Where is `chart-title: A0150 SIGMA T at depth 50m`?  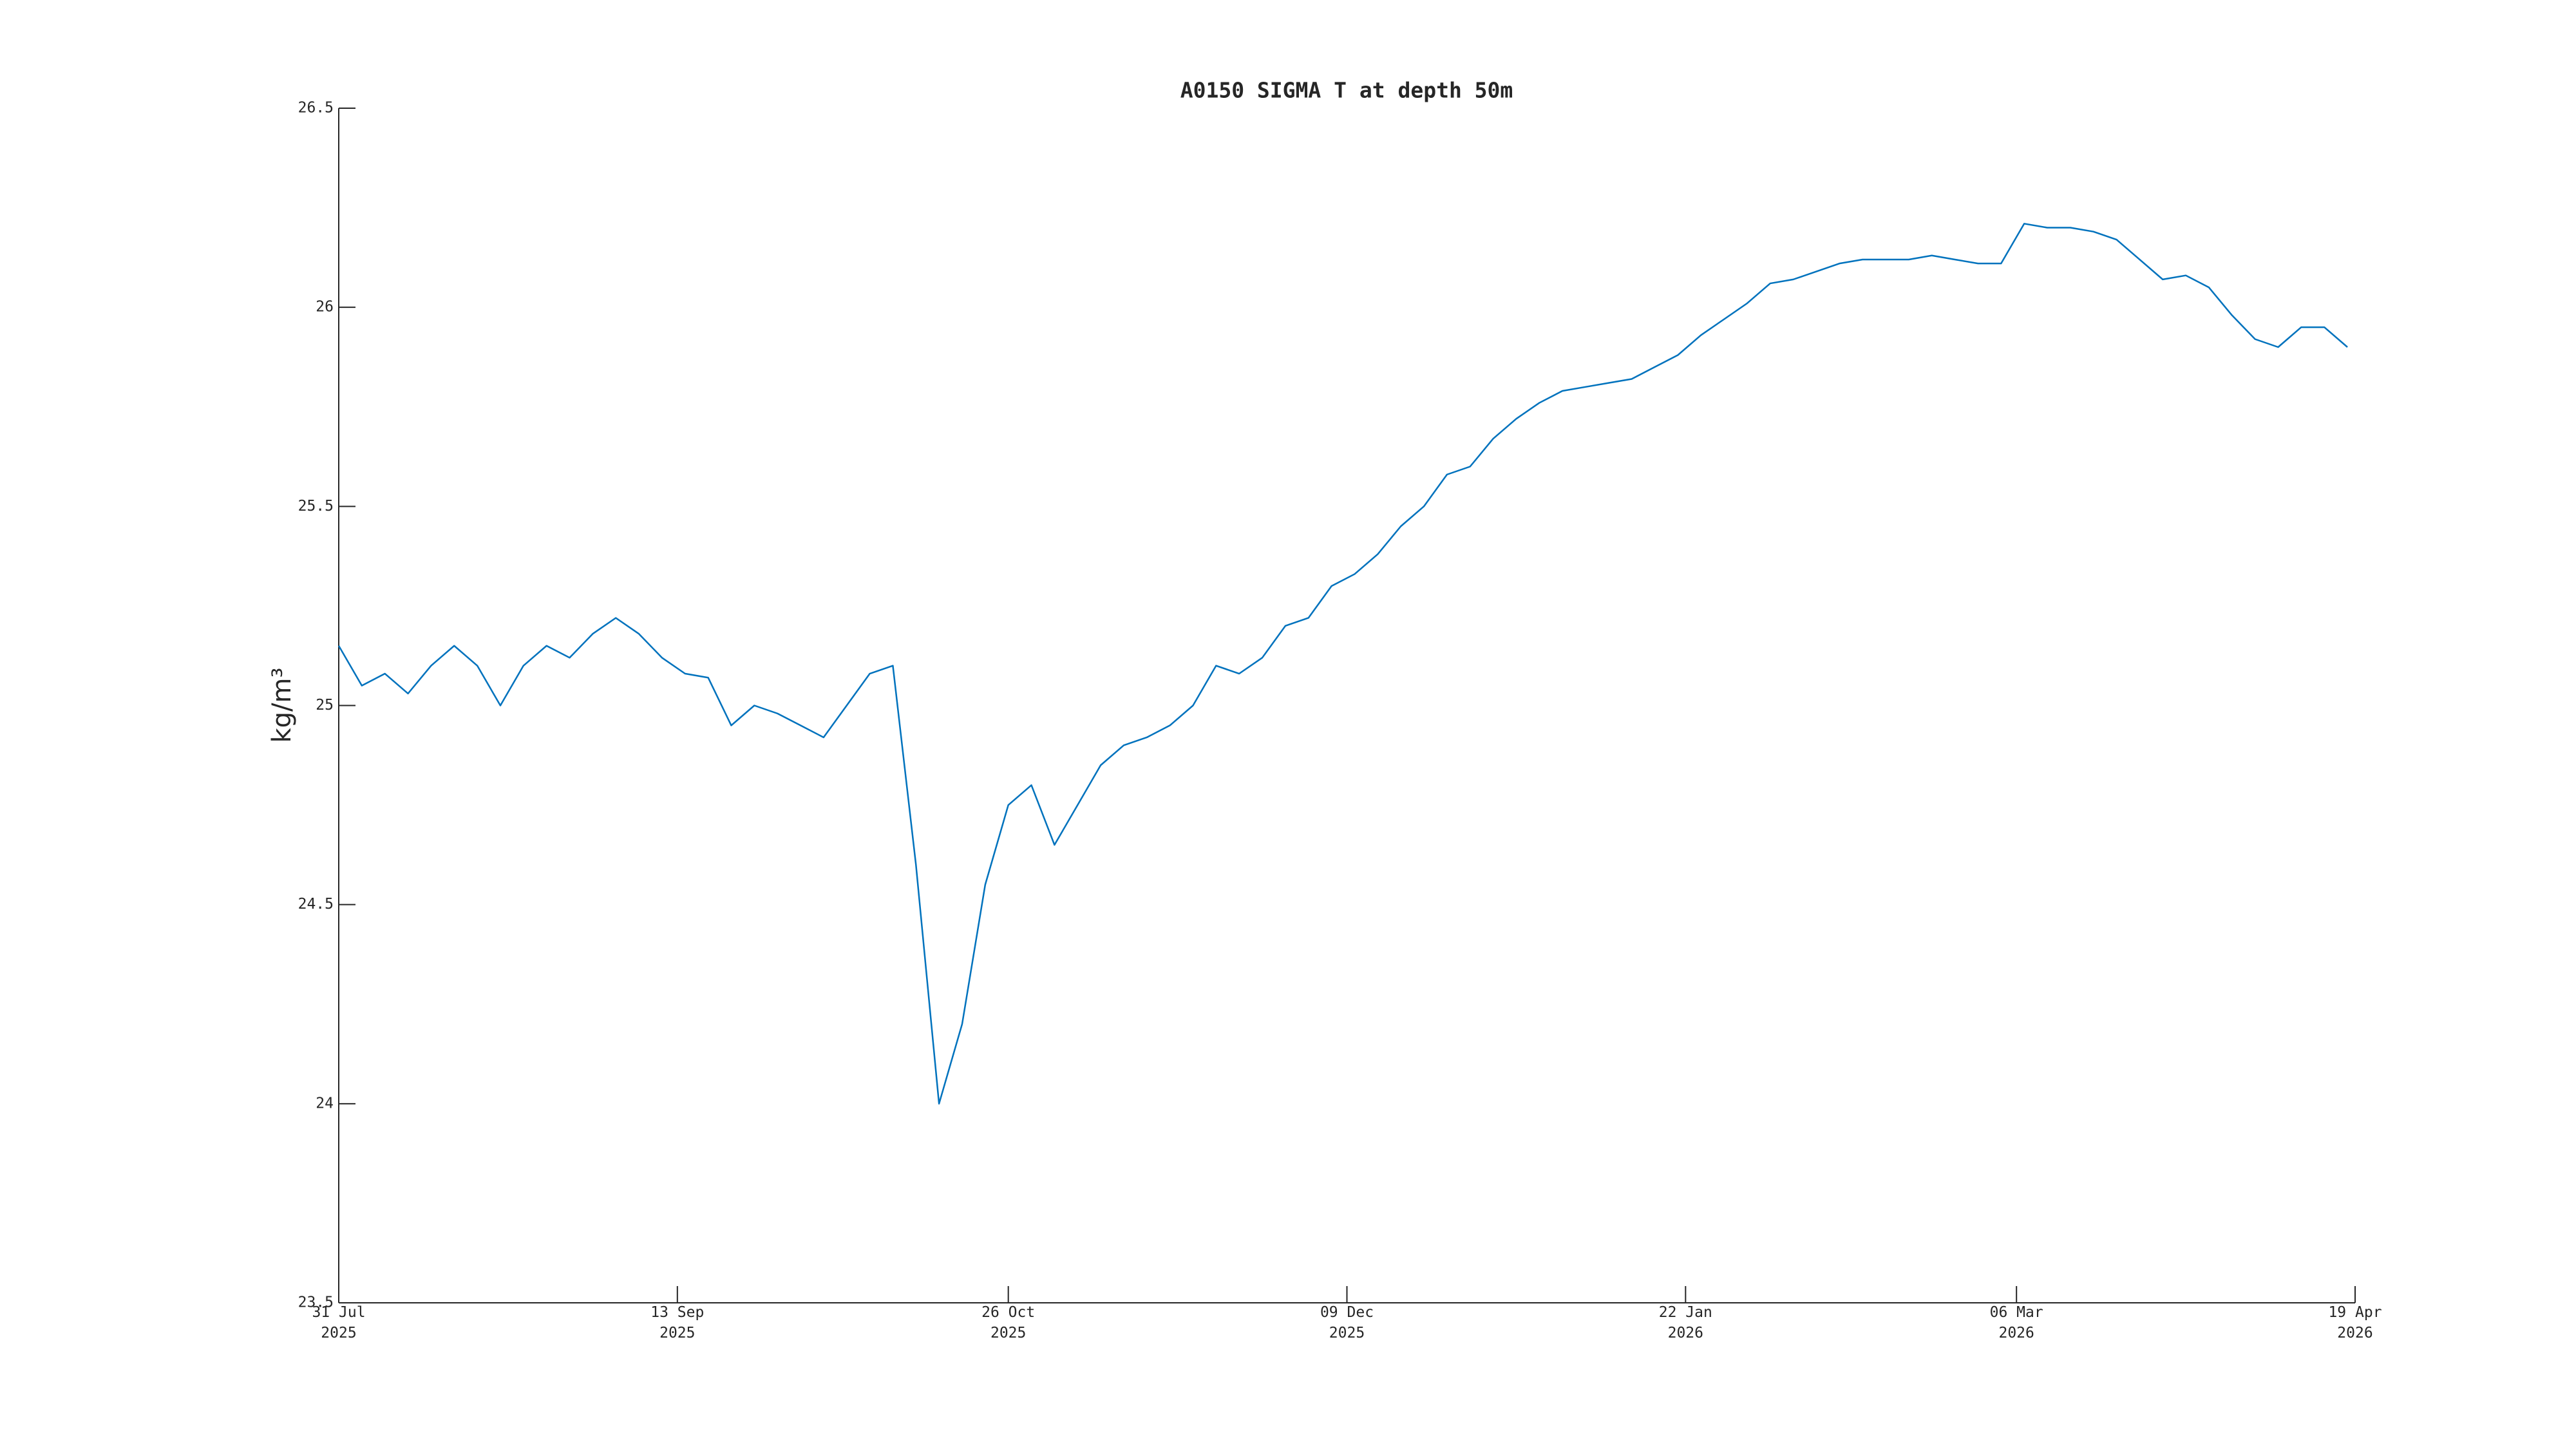
chart-title: A0150 SIGMA T at depth 50m is located at coordinates (1347, 91).